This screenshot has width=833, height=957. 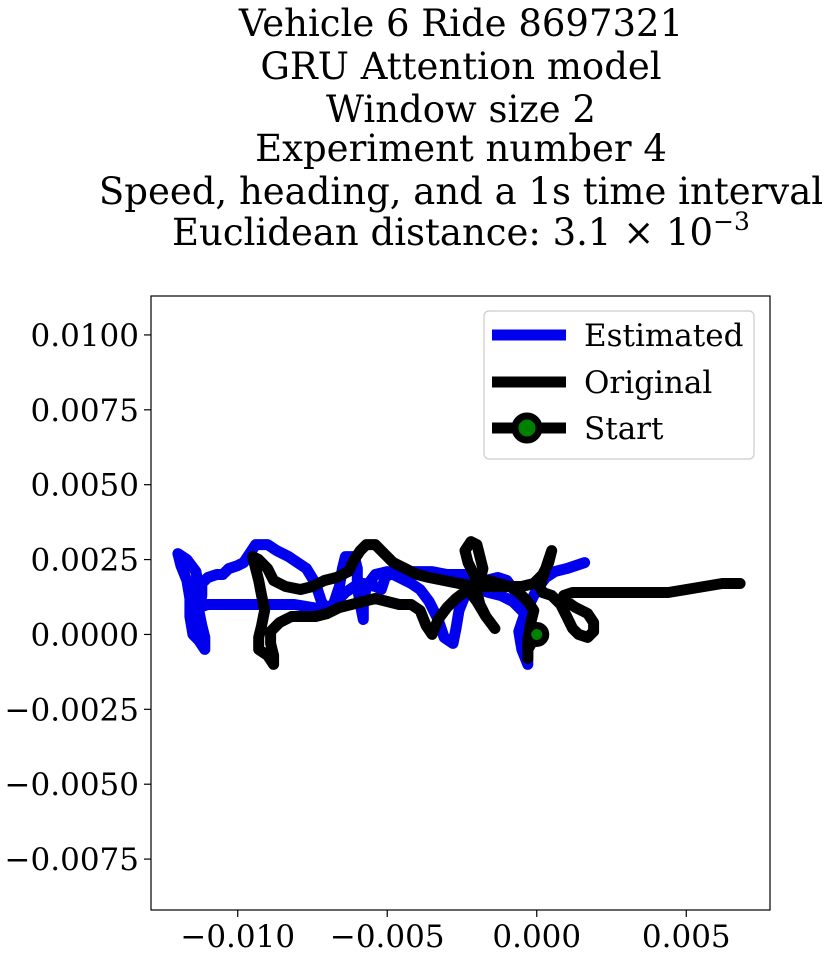 What do you see at coordinates (731, 221) in the screenshot?
I see `distance-exponent: −3` at bounding box center [731, 221].